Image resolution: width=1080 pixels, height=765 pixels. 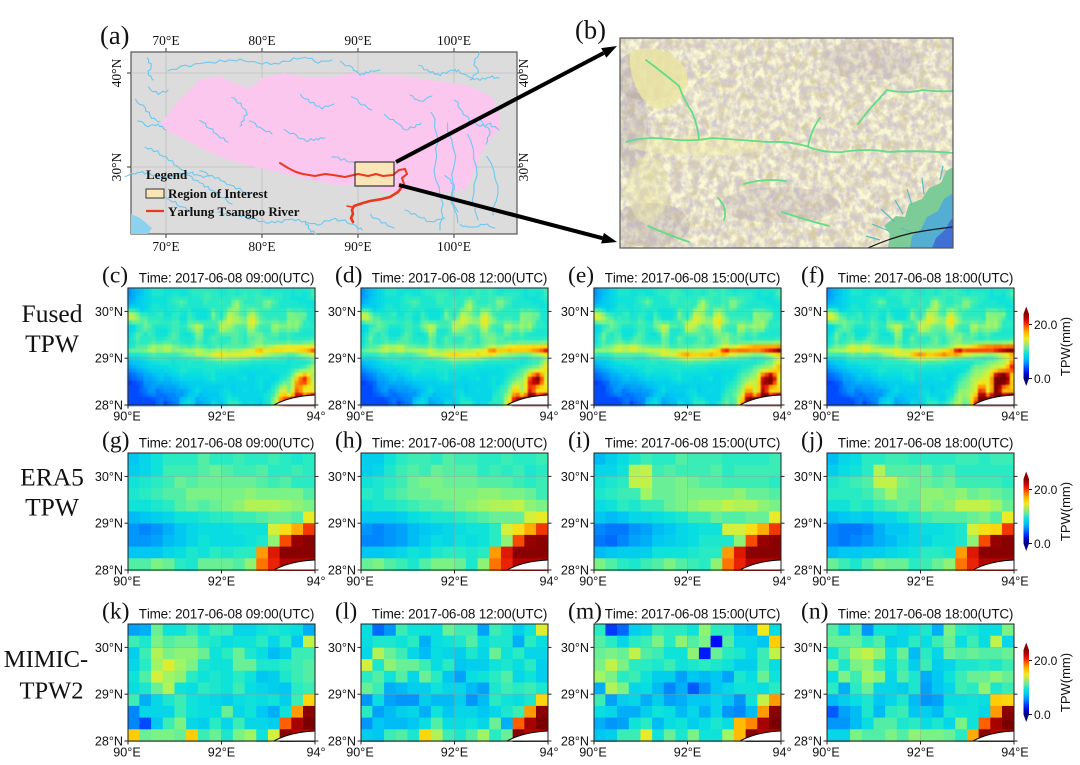 I want to click on svg-text: (h), so click(x=348, y=441).